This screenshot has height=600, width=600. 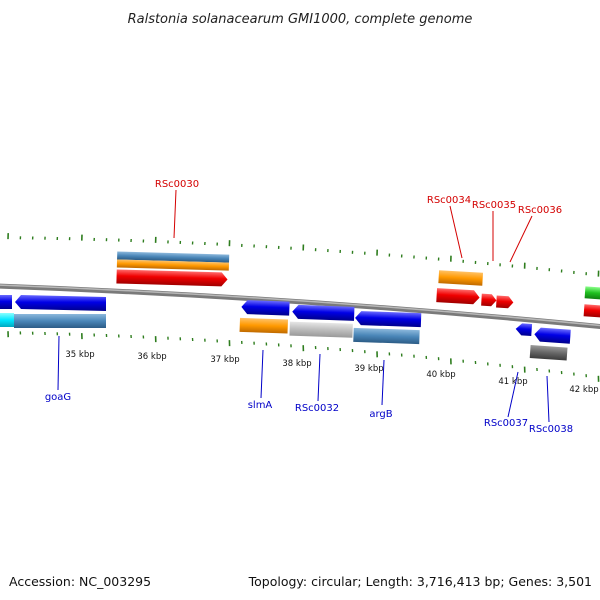 What do you see at coordinates (548, 399) in the screenshot?
I see `label-leader-RSc0038` at bounding box center [548, 399].